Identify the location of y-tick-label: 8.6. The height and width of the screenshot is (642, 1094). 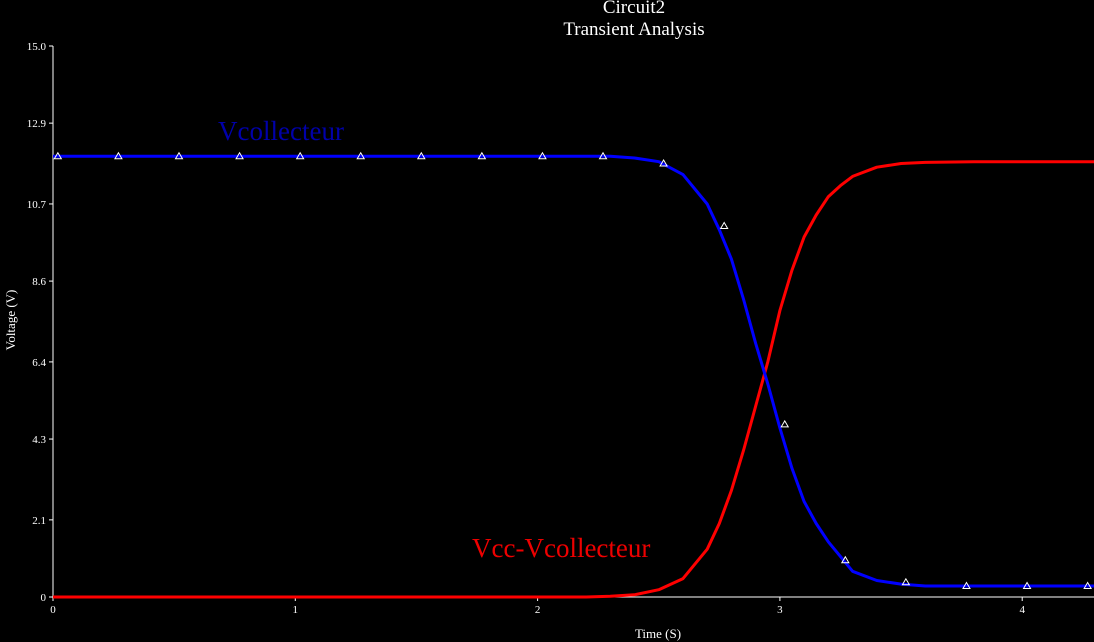
(39, 282).